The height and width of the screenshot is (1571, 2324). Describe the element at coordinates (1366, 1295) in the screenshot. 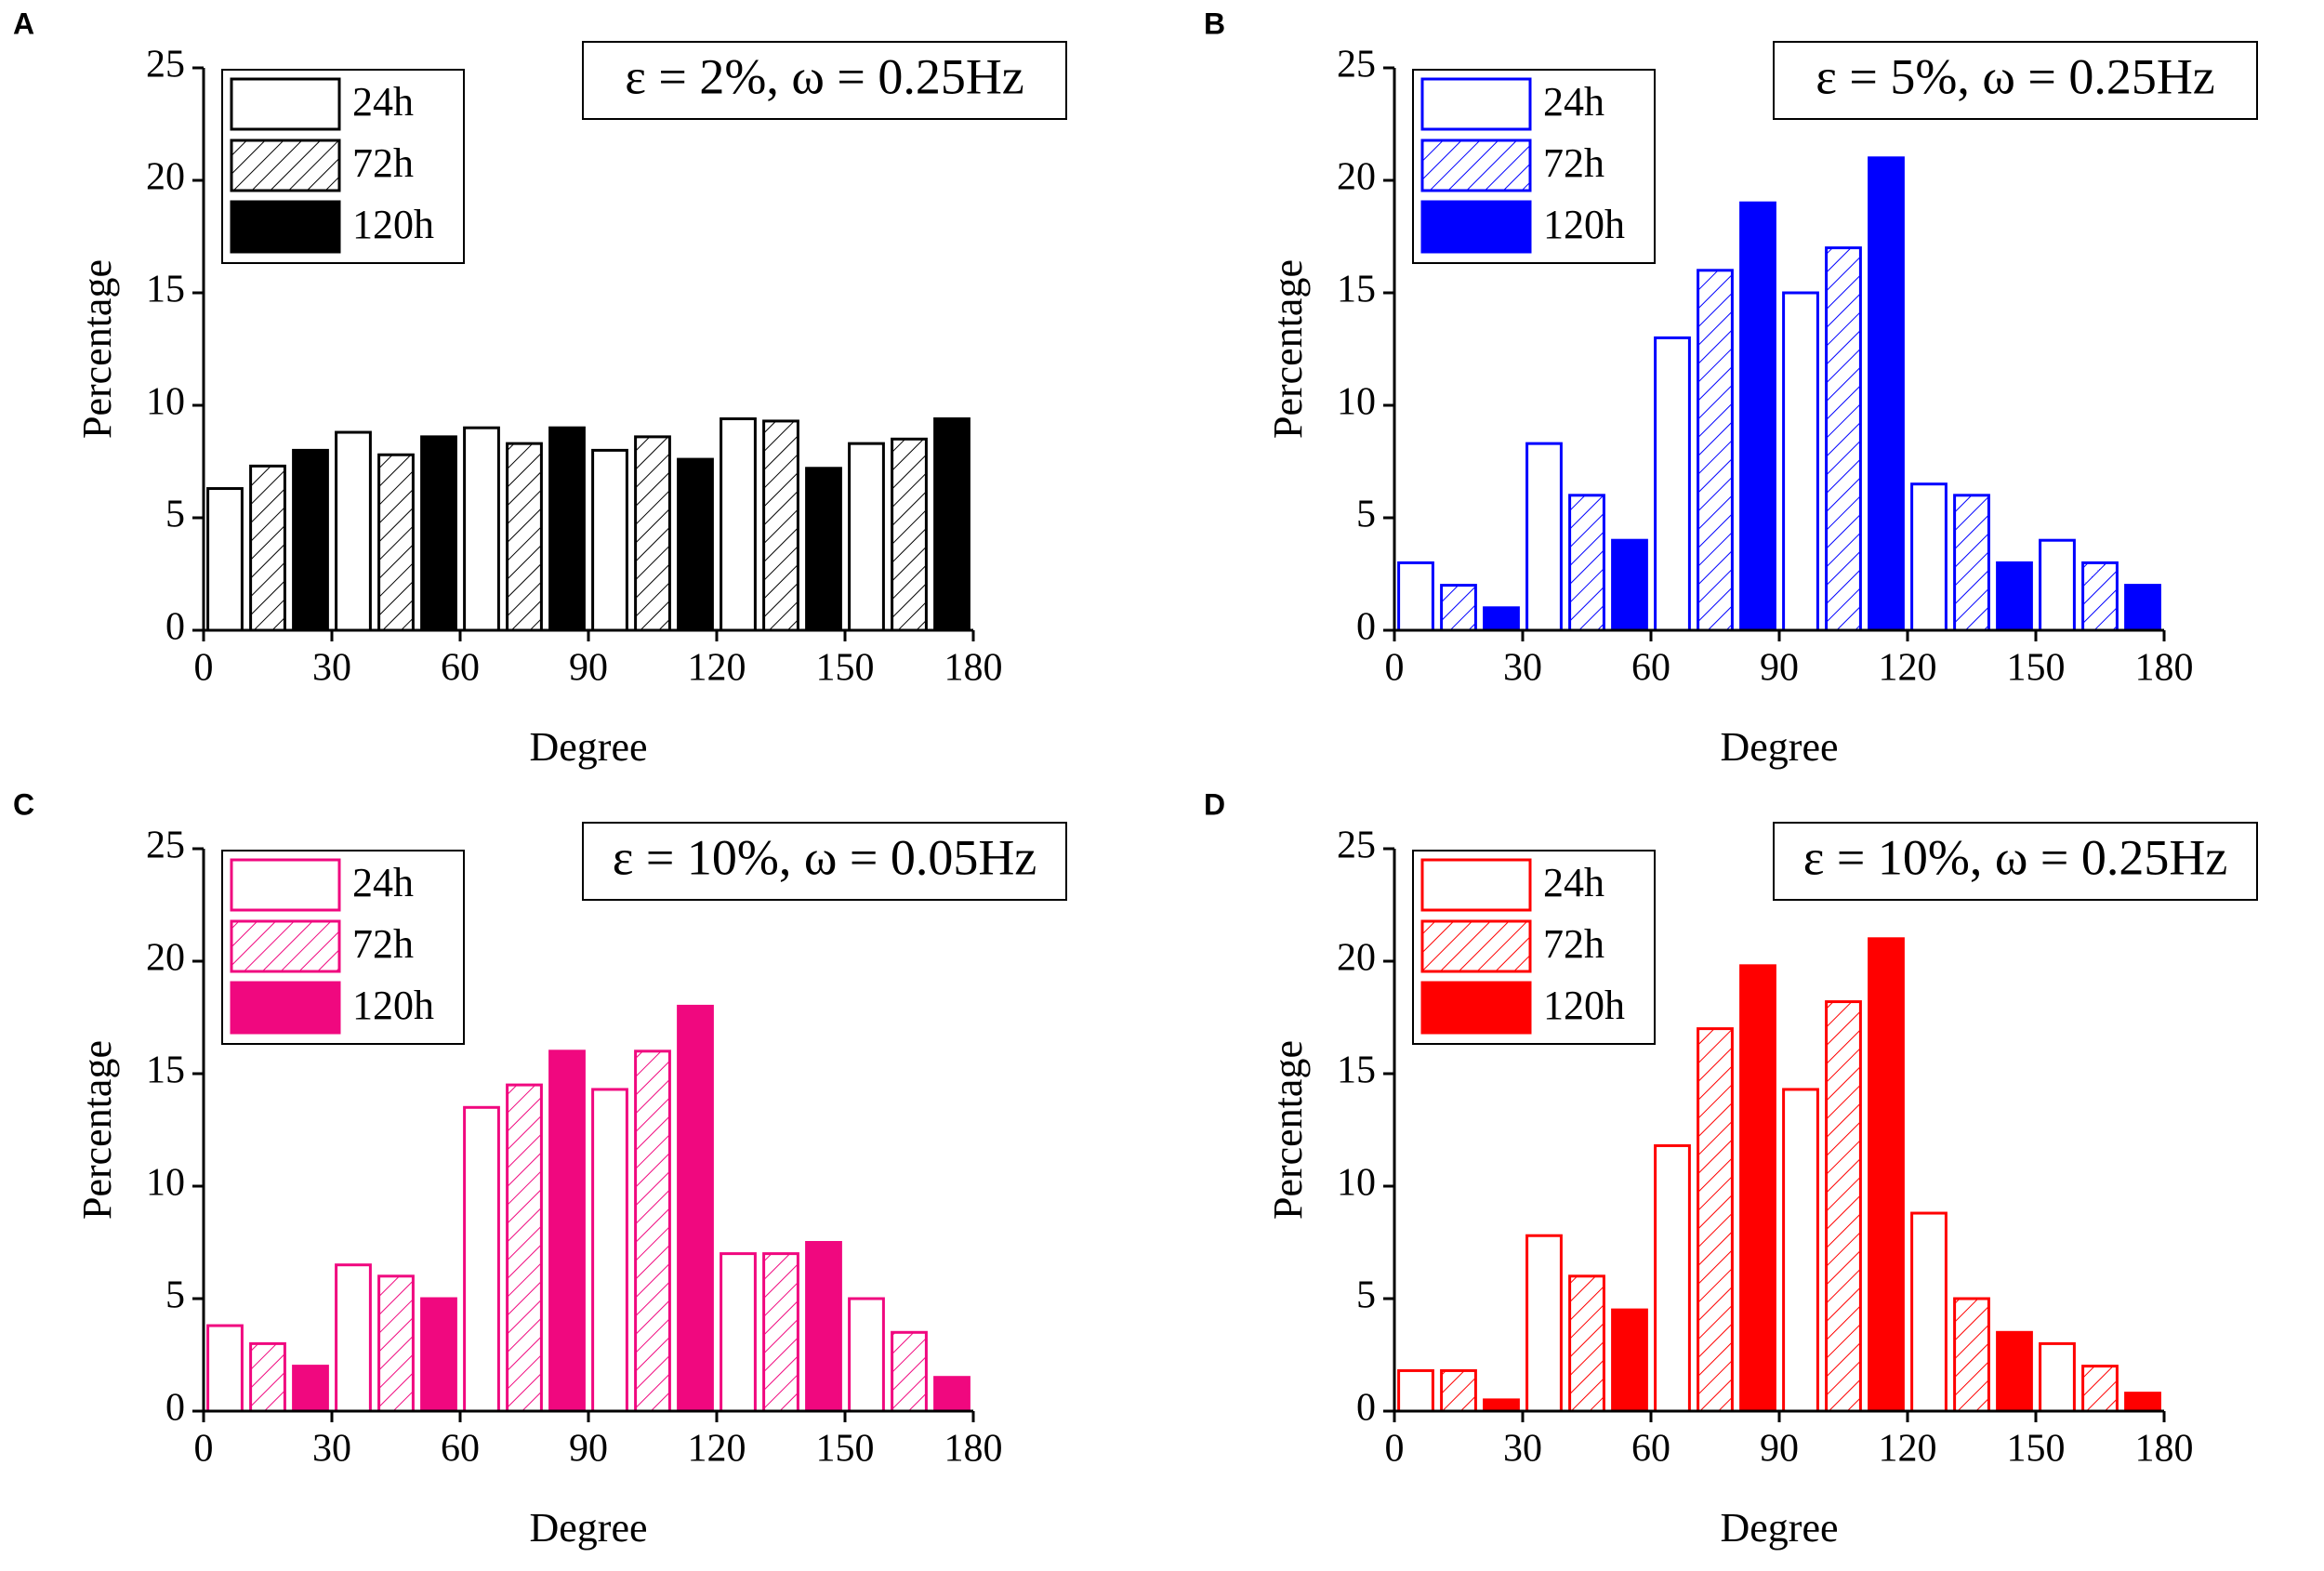

I see `y-tick-label: 5` at that location.